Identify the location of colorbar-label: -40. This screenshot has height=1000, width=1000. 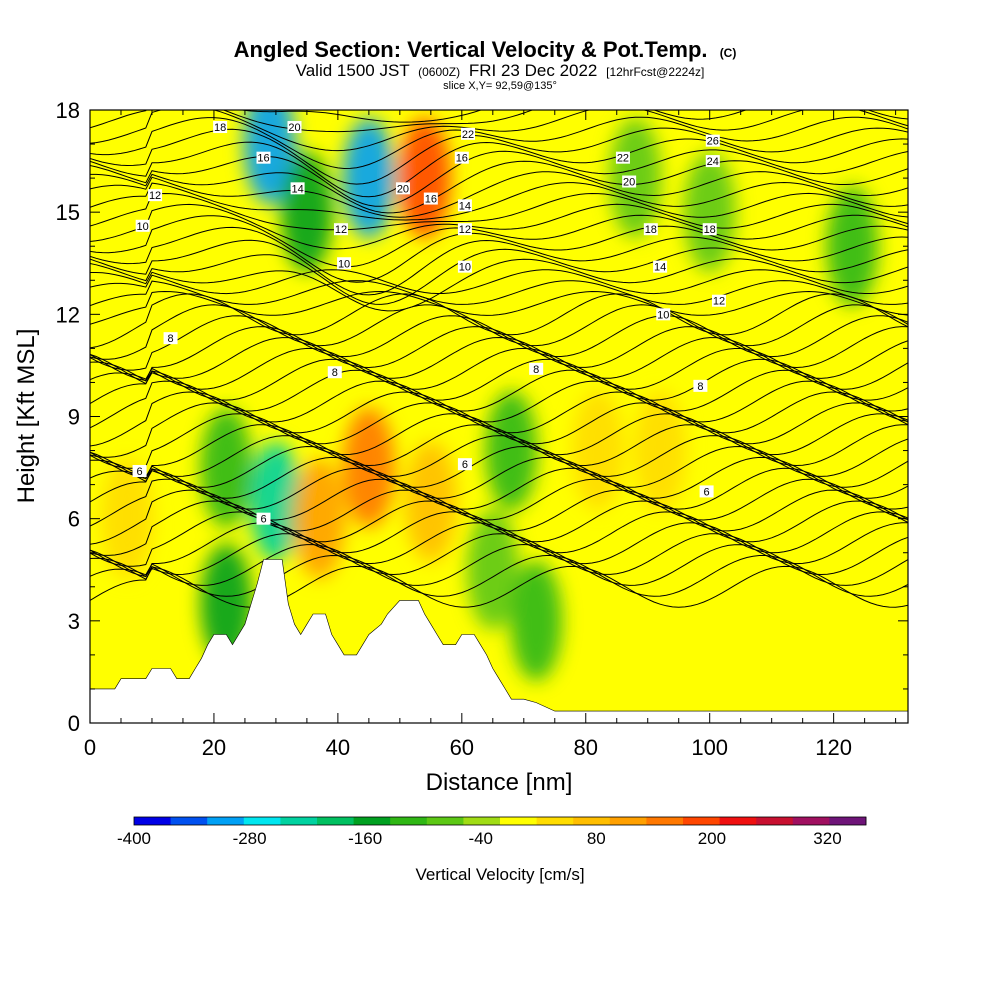
(480, 838).